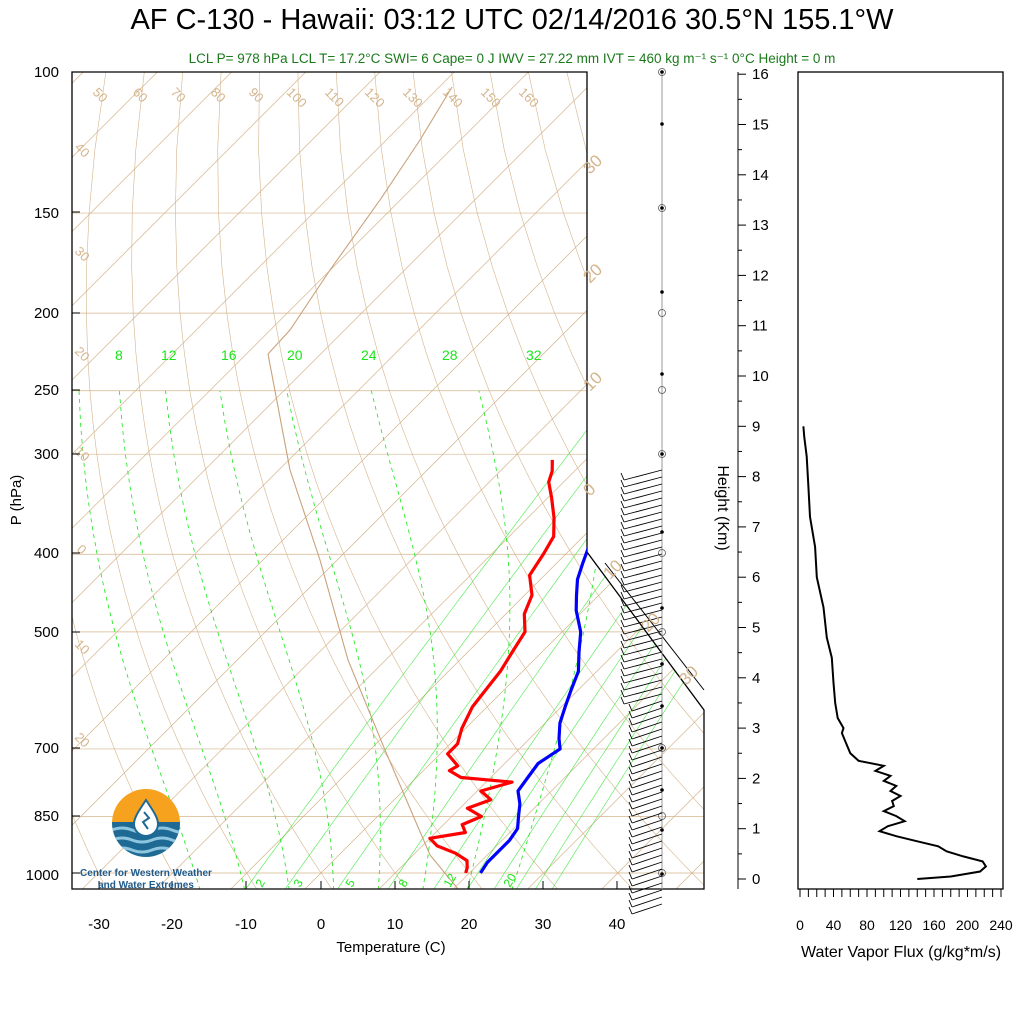  Describe the element at coordinates (589, 490) in the screenshot. I see `isotherm-label: 0` at that location.